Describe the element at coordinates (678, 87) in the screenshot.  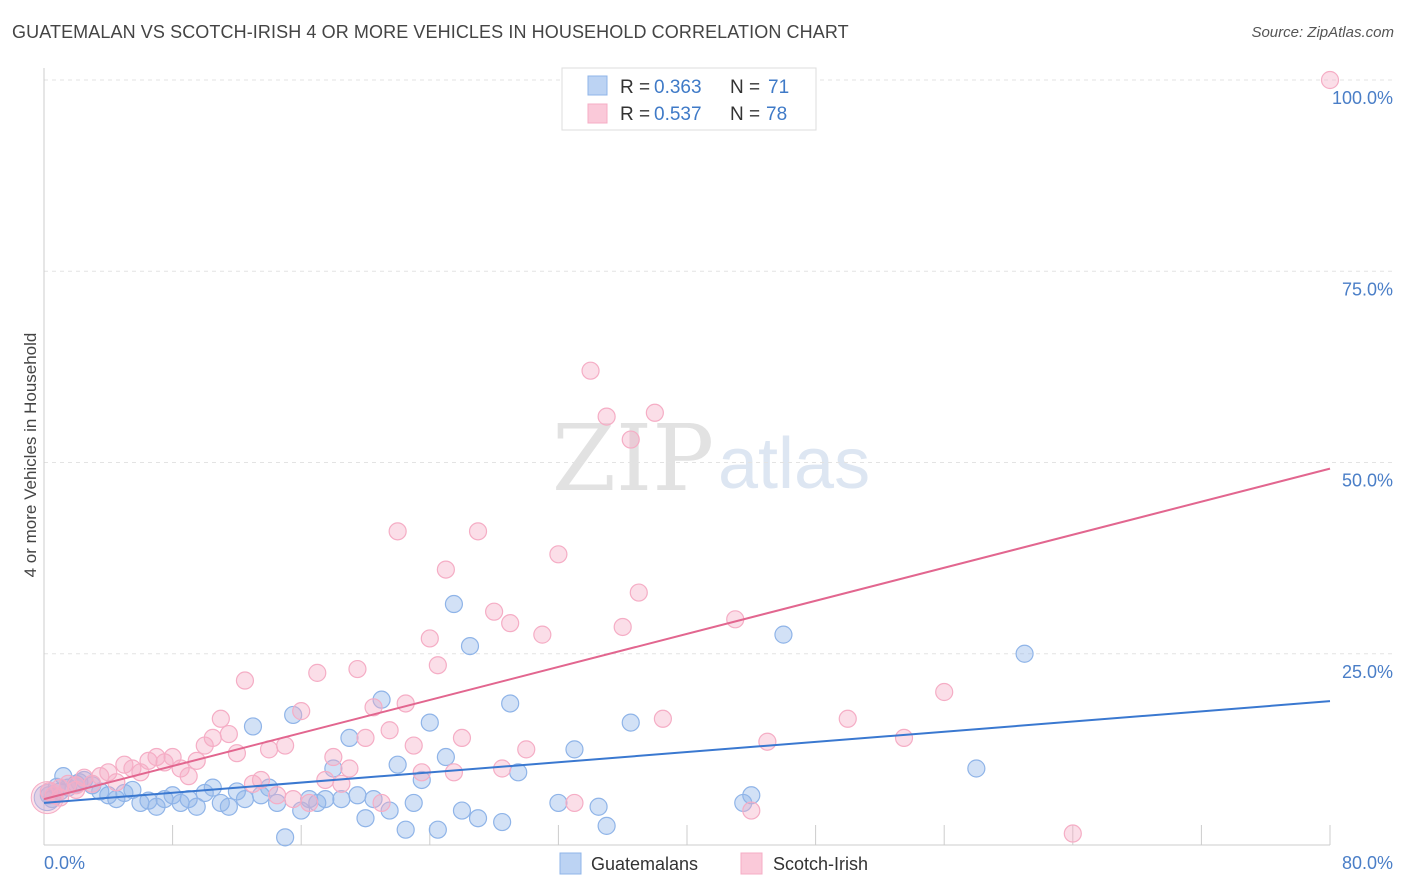
I see `legend-r-value-1: 0.363` at that location.